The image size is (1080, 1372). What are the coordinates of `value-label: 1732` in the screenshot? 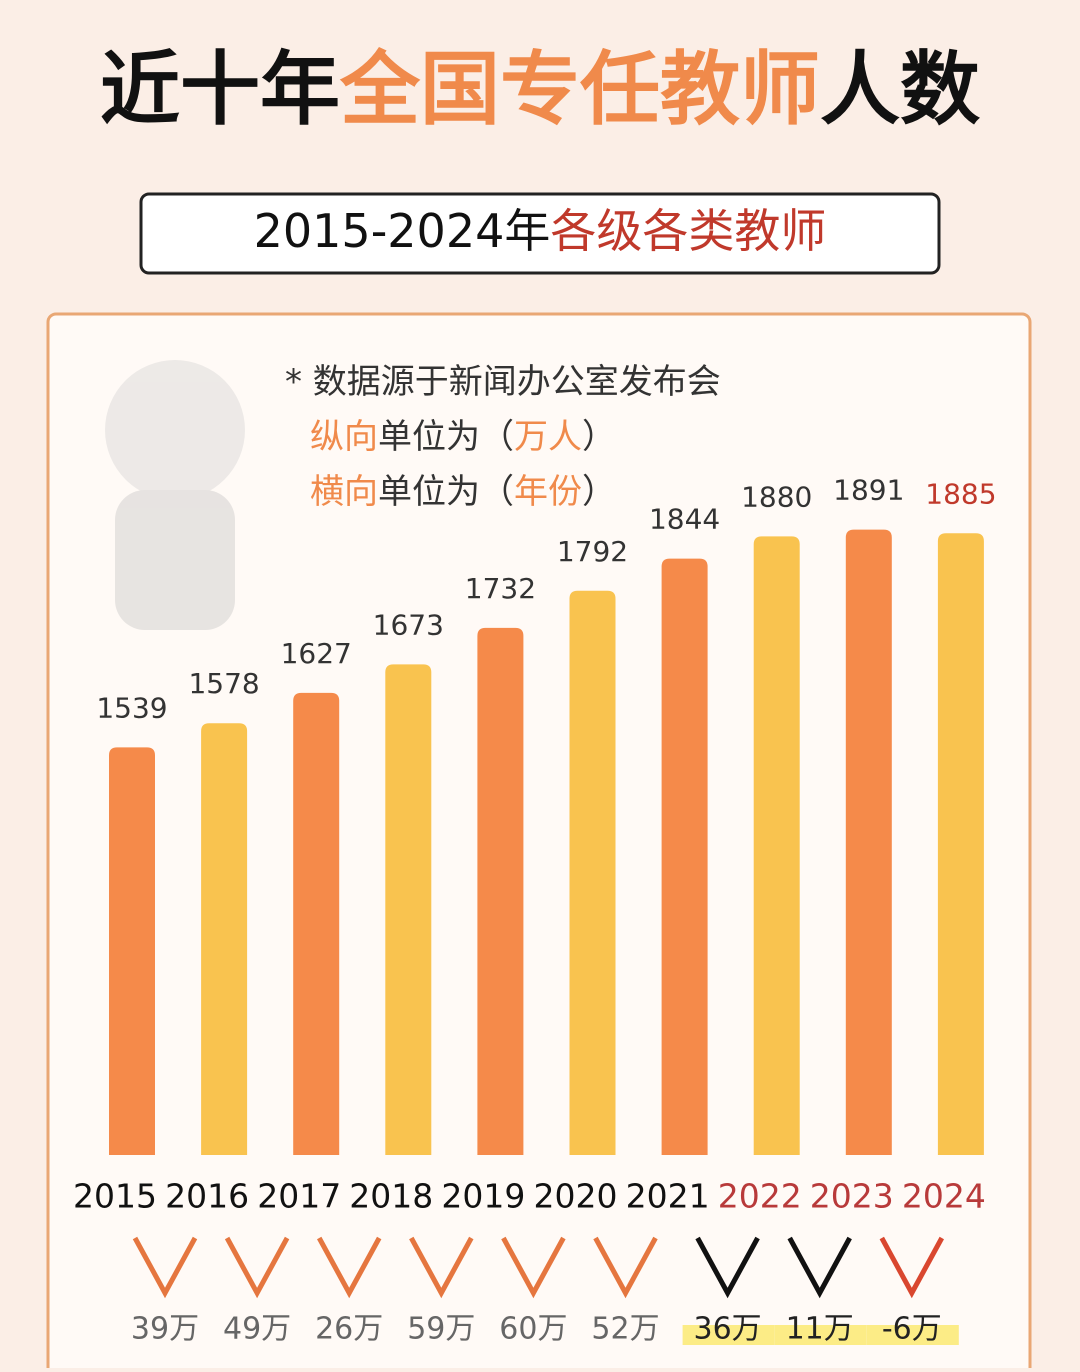 It's located at (500, 588).